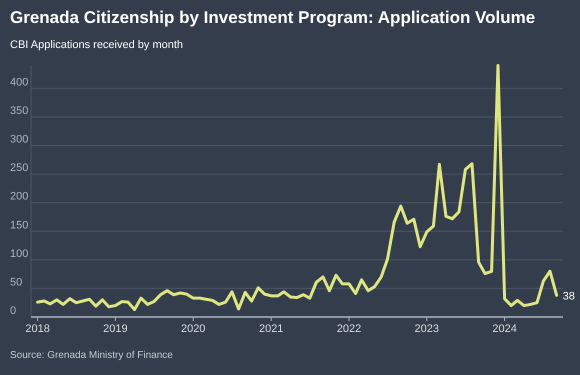  Describe the element at coordinates (568, 296) in the screenshot. I see `annotation: 38` at that location.